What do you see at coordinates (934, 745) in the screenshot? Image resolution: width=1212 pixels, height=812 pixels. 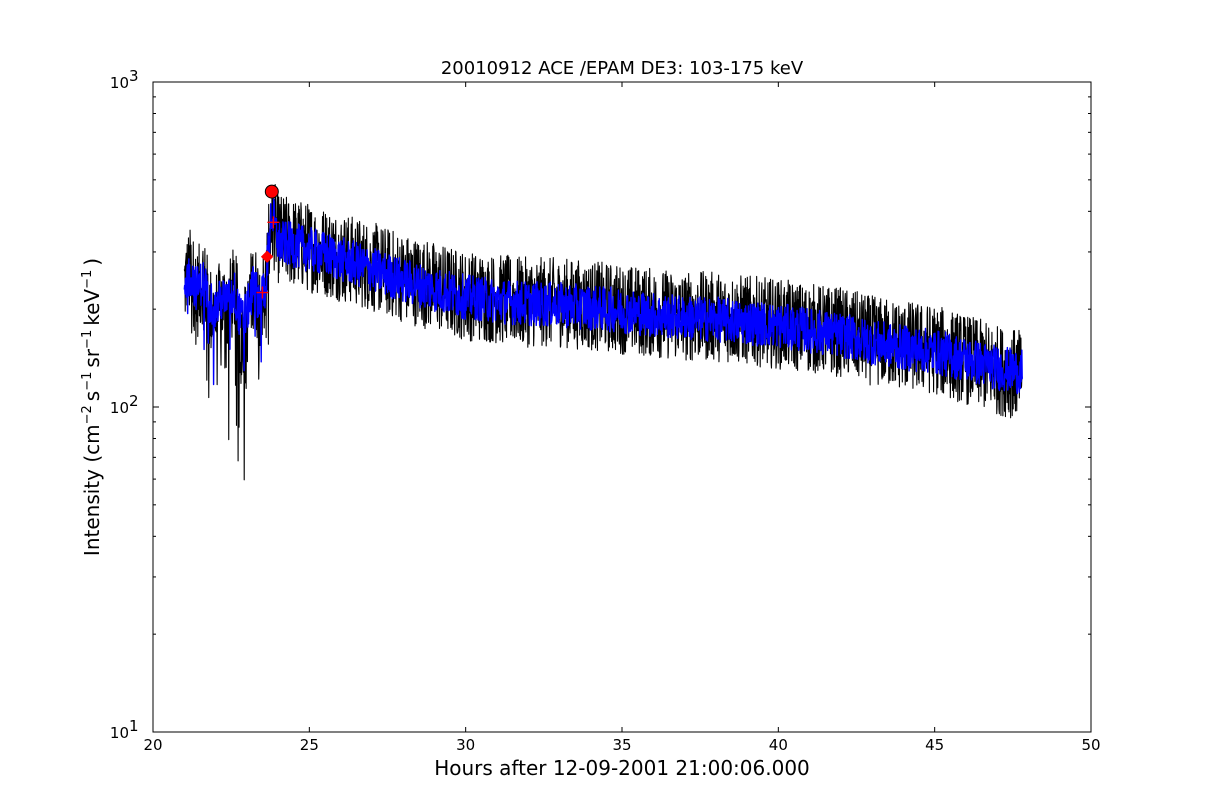 I see `x-tick-label-5: 45` at bounding box center [934, 745].